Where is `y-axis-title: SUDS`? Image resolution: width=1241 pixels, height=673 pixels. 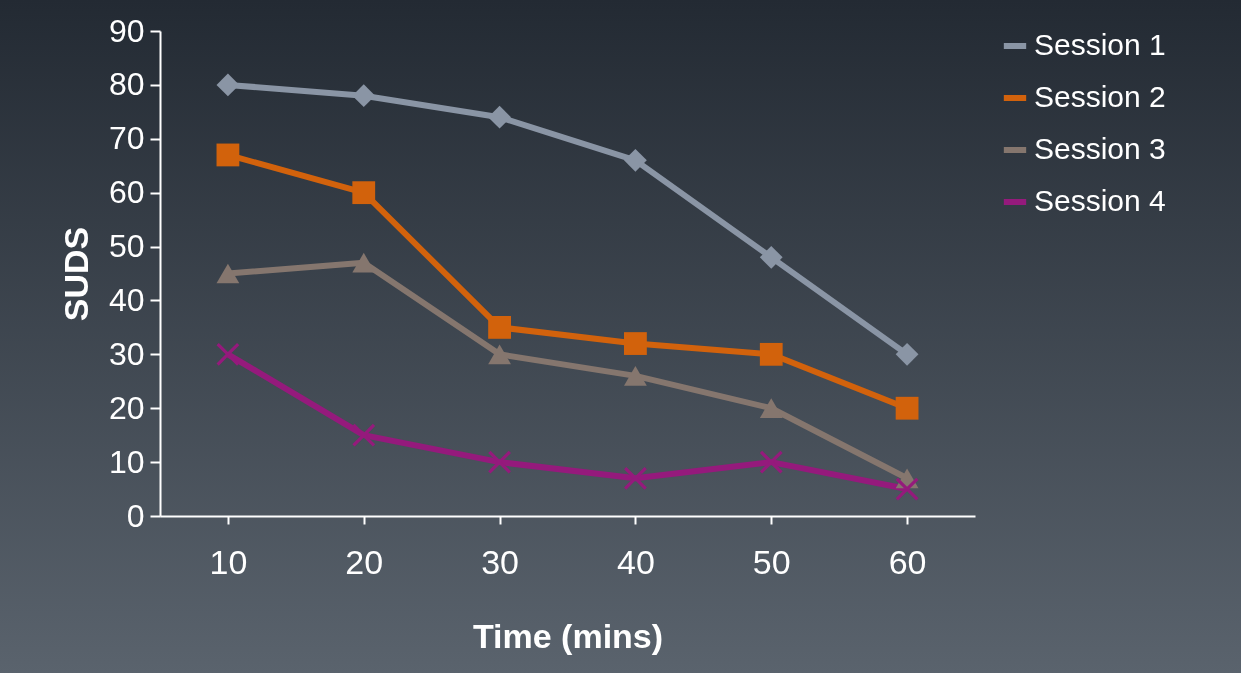 y-axis-title: SUDS is located at coordinates (75, 274).